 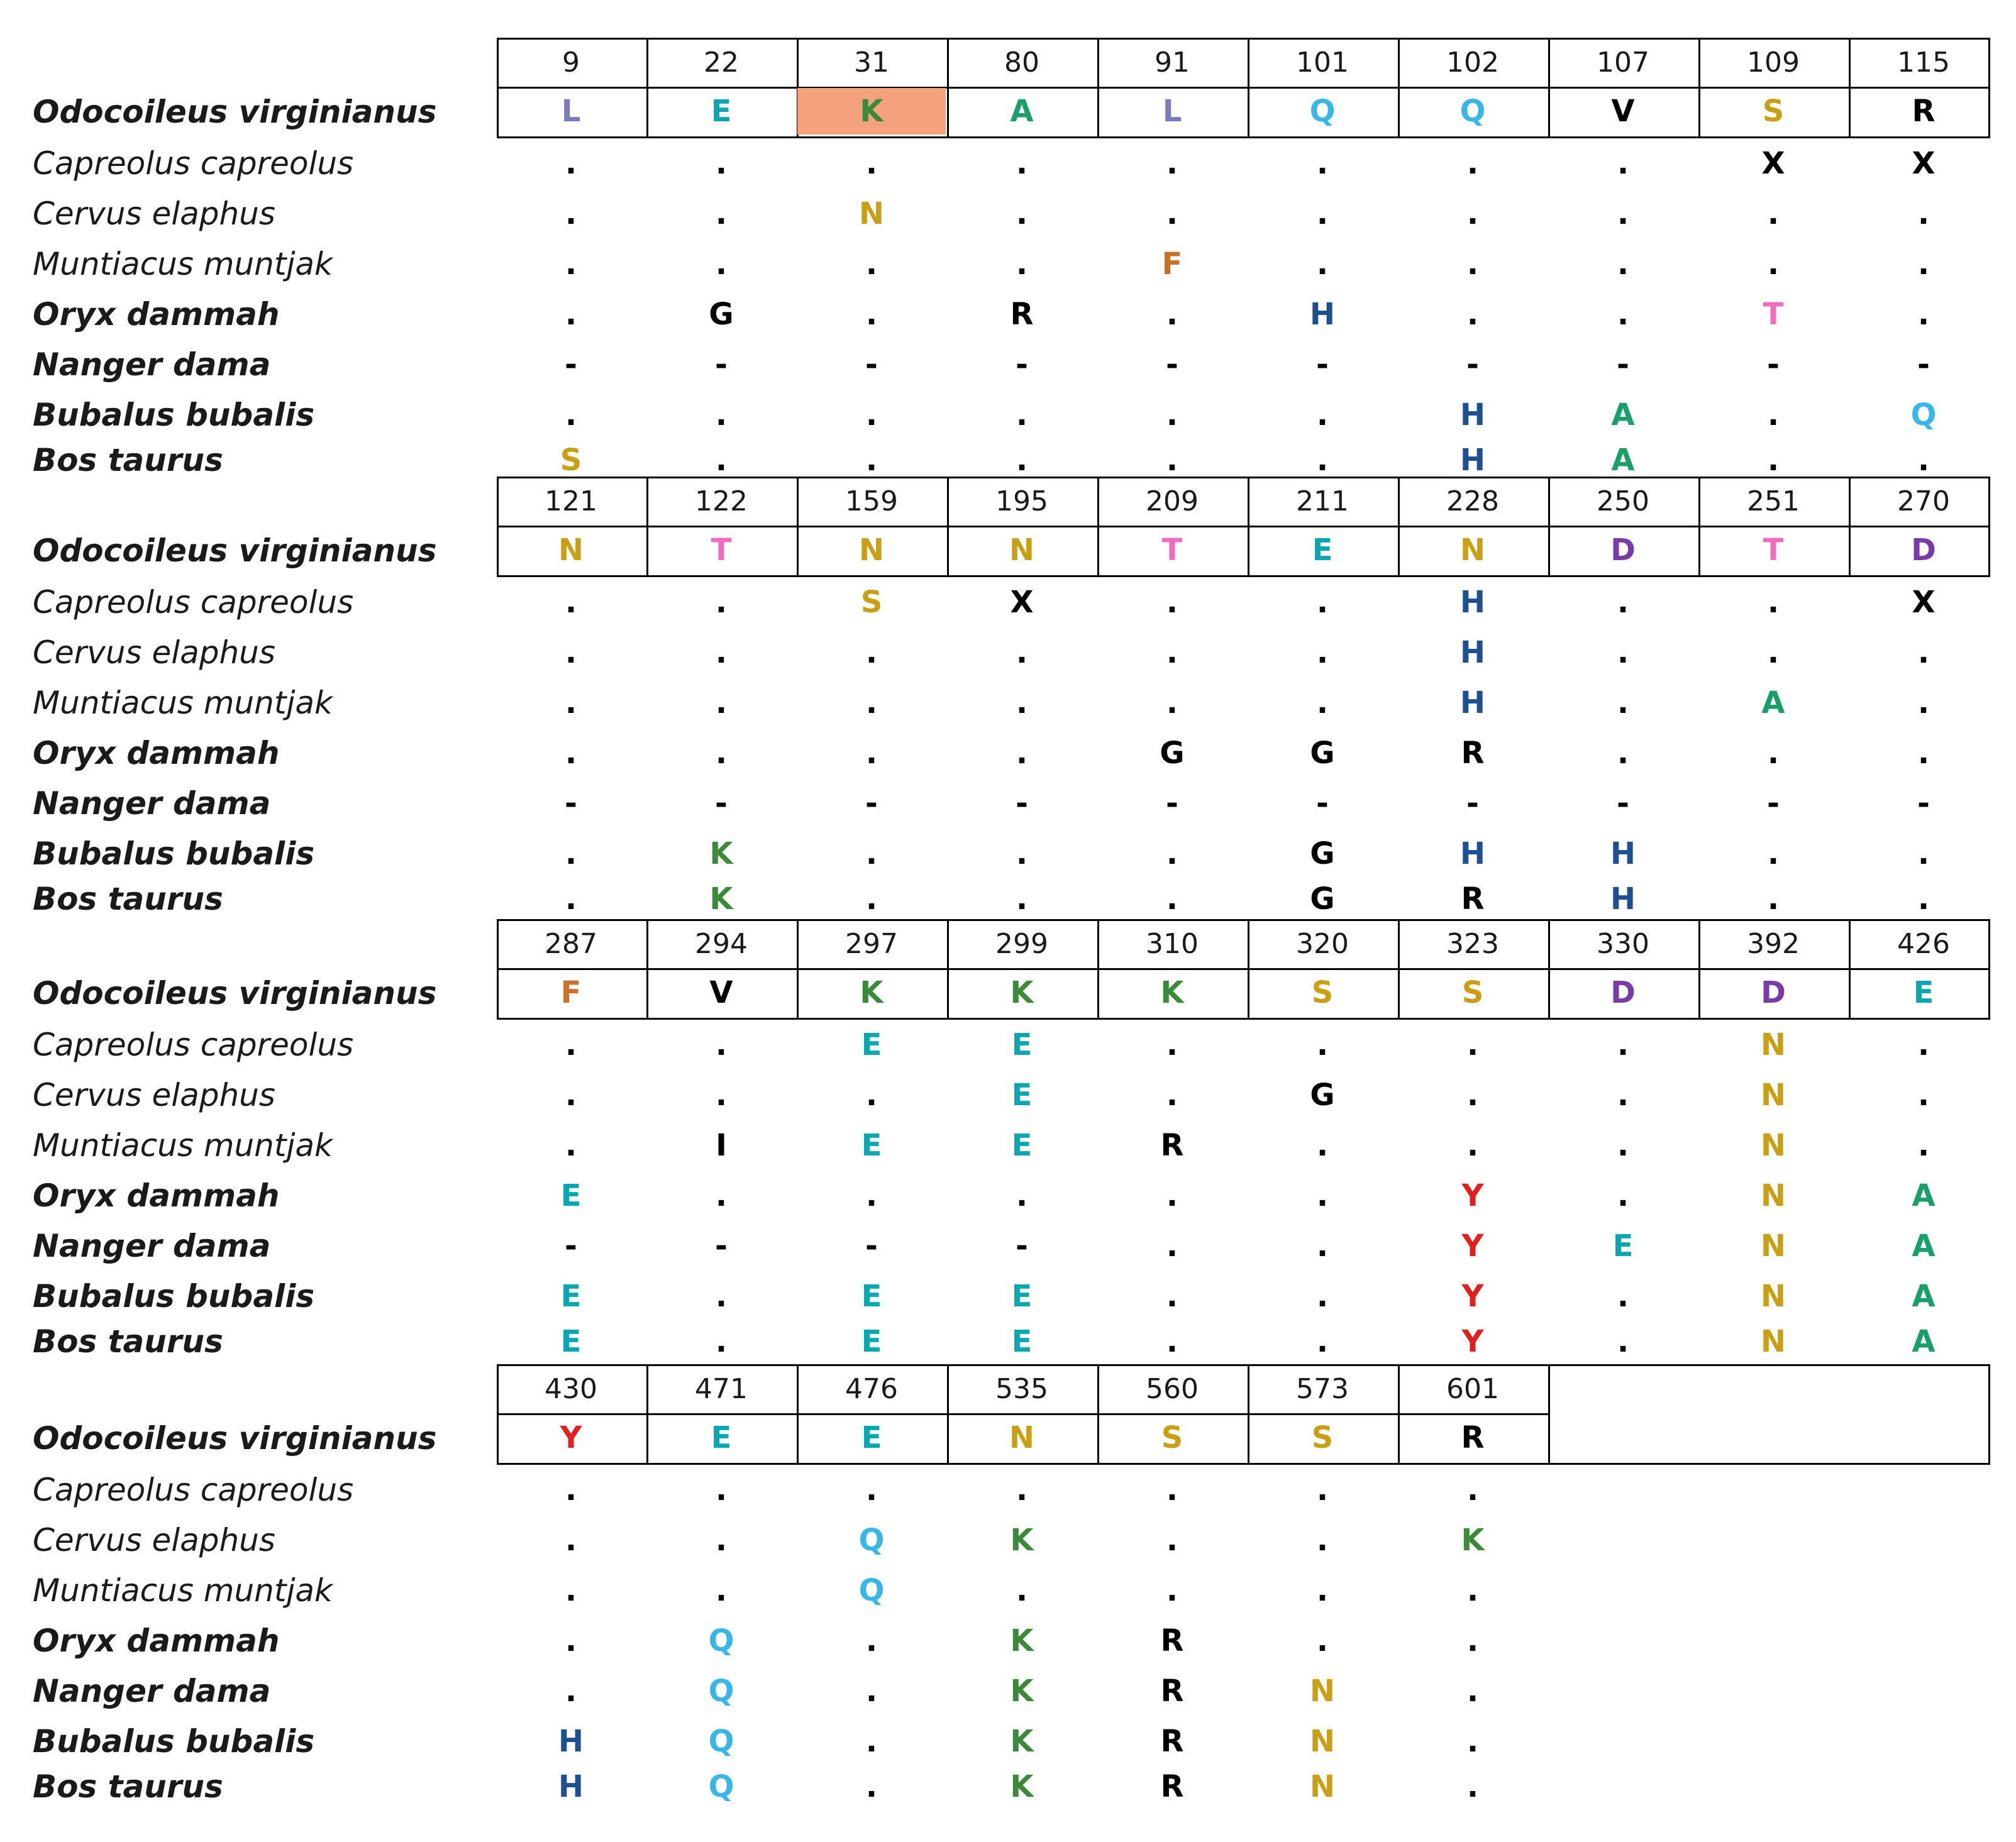 I want to click on species-label: Capreolus capreolus, so click(x=193, y=1045).